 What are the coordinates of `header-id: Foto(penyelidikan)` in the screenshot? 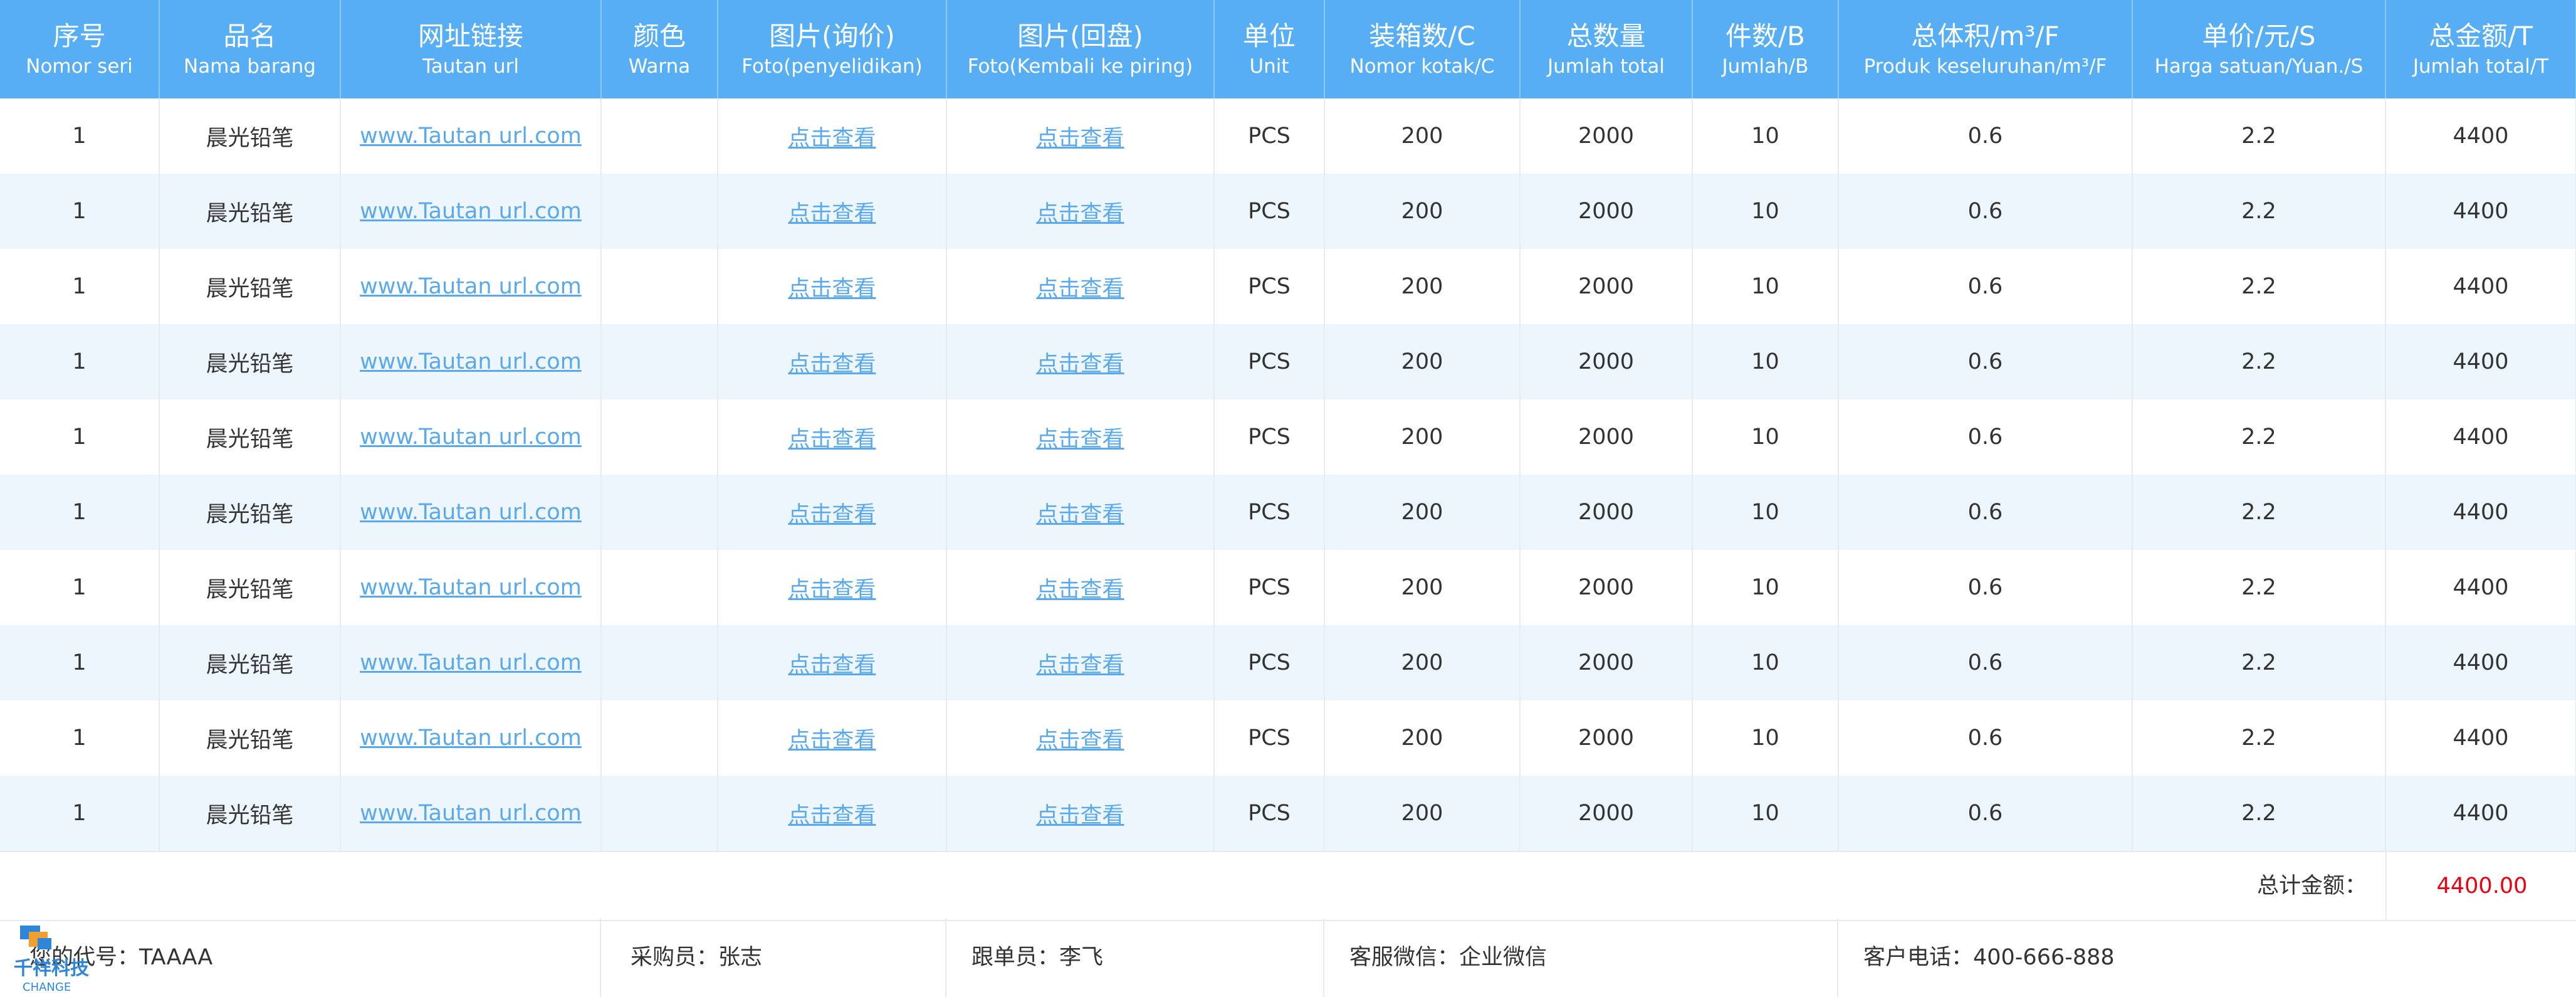 It's located at (832, 66).